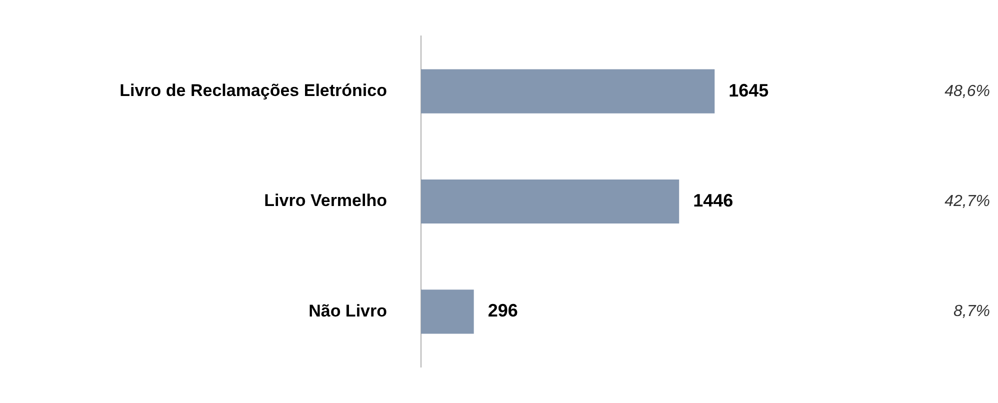 The width and height of the screenshot is (998, 403). What do you see at coordinates (713, 200) in the screenshot?
I see `data-label: 1446` at bounding box center [713, 200].